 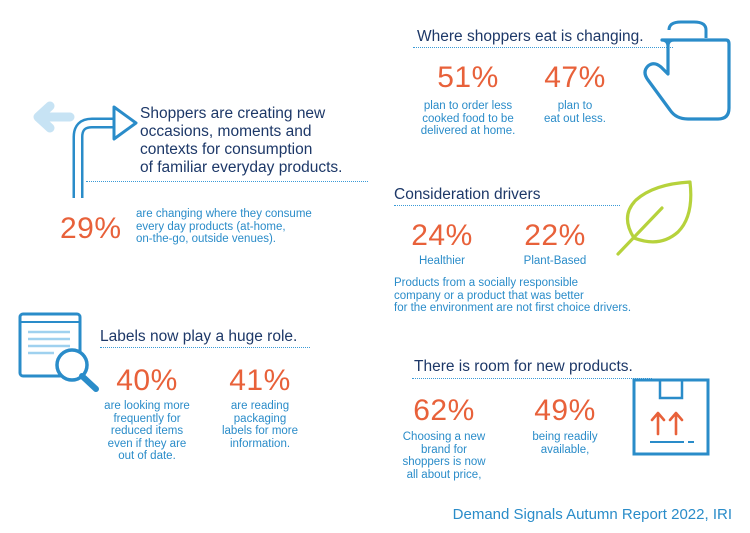 I want to click on occasions-stat-value: 29%, so click(x=91, y=228).